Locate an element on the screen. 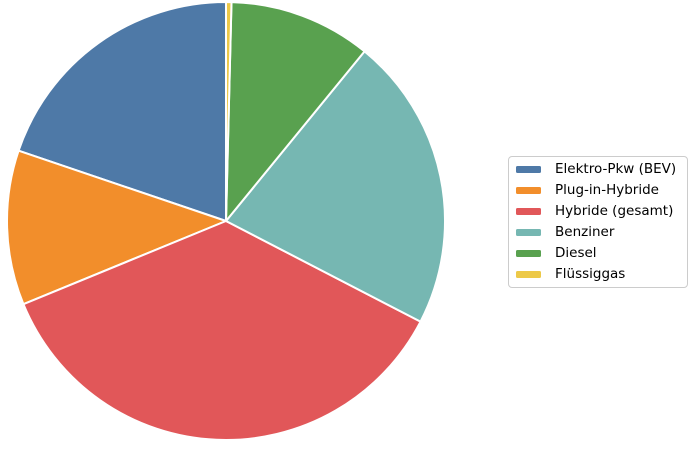  legend-swatch-plug-in-hybride is located at coordinates (528, 190).